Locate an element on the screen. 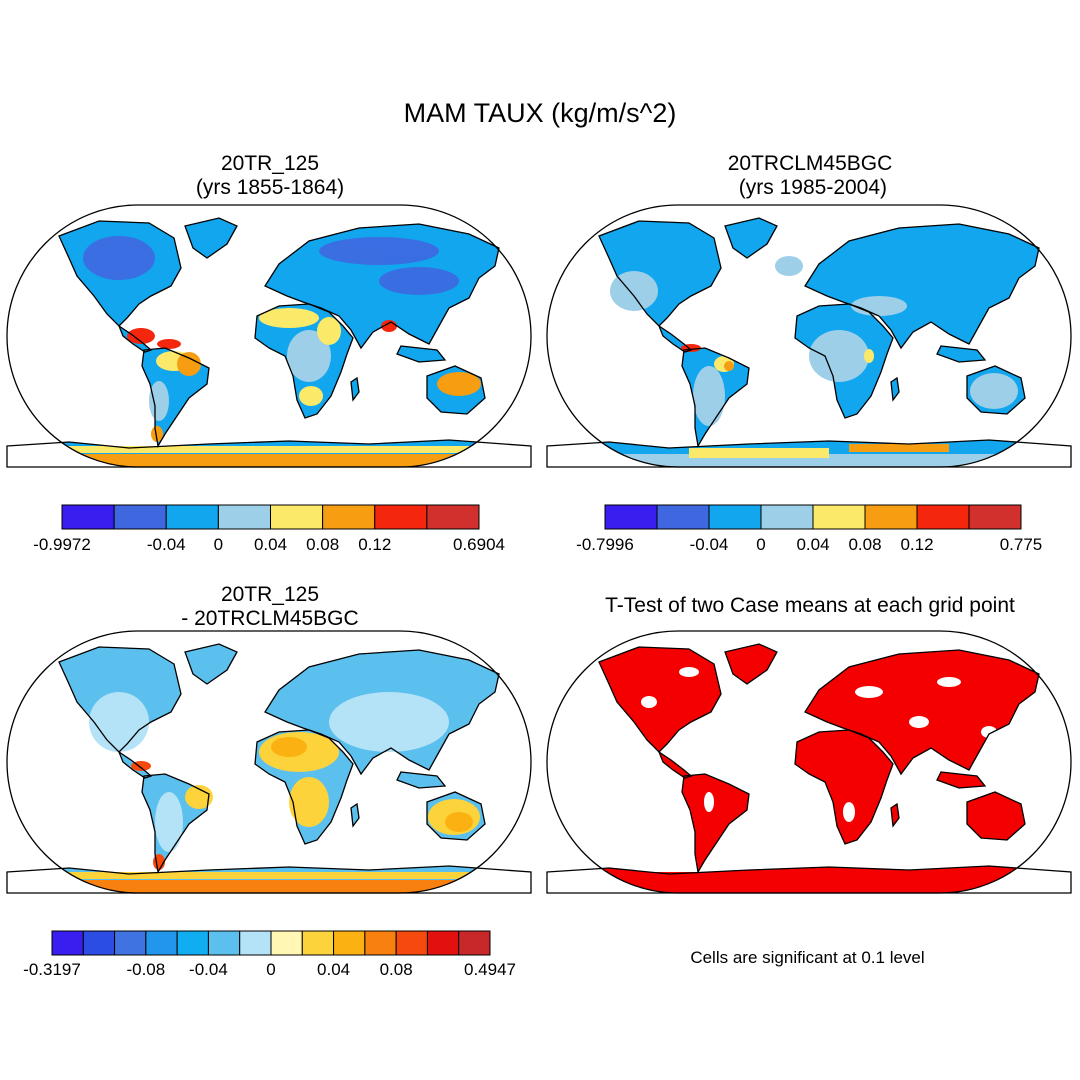  colorbar-1-label-1: -0.9972 is located at coordinates (62, 544).